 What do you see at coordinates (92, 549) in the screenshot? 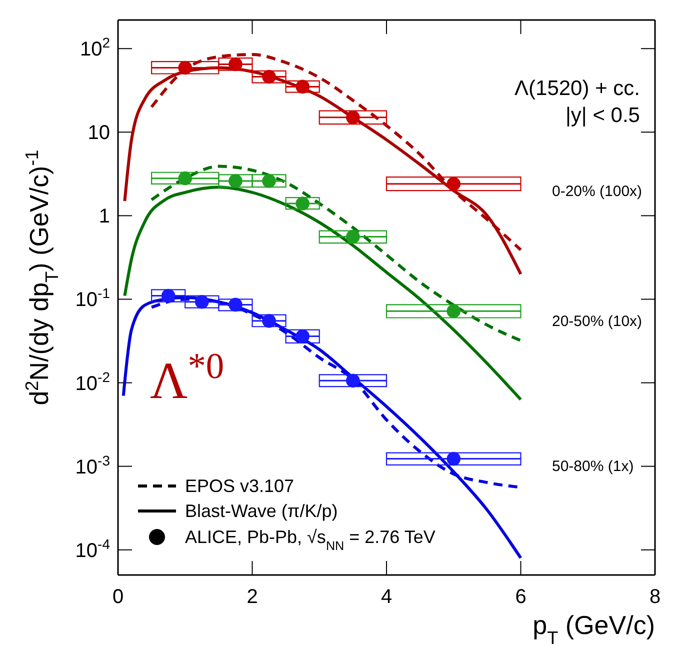
I see `y-tick-label: 10$^{-4}$` at bounding box center [92, 549].